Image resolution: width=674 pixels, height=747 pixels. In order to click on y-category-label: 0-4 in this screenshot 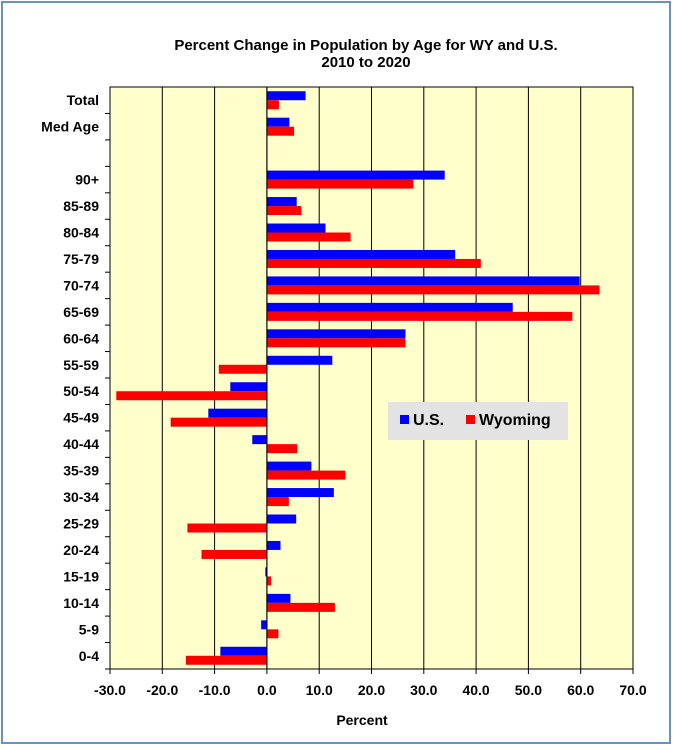, I will do `click(89, 656)`.